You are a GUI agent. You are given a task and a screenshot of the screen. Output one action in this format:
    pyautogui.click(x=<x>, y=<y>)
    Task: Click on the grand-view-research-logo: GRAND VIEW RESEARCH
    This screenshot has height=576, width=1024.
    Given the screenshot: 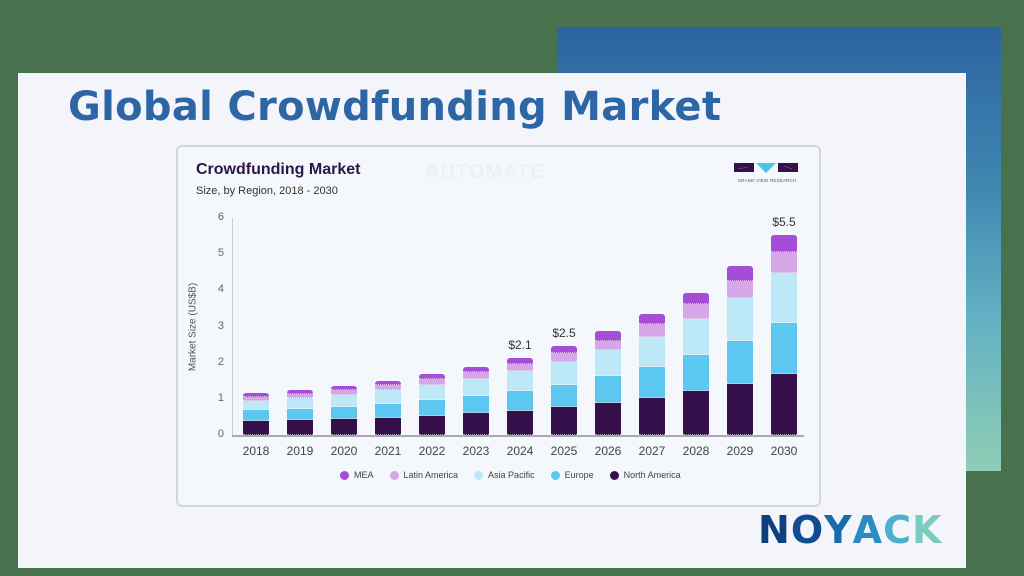 What is the action you would take?
    pyautogui.click(x=767, y=174)
    